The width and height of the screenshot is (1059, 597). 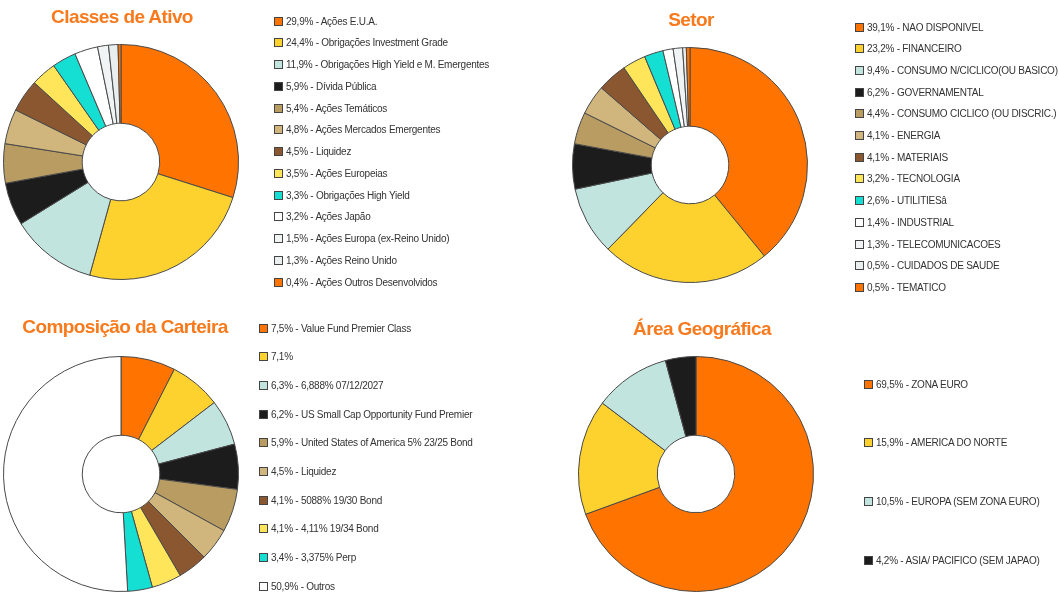 I want to click on legend-label: 3,3% - Obrigações High Yield, so click(x=348, y=195).